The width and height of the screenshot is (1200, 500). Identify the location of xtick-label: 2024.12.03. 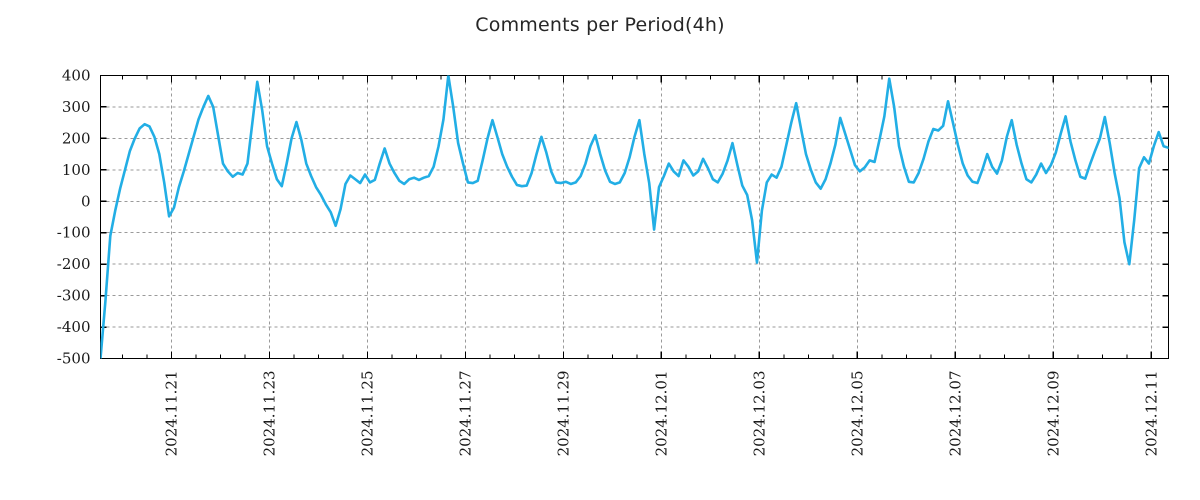
(759, 414).